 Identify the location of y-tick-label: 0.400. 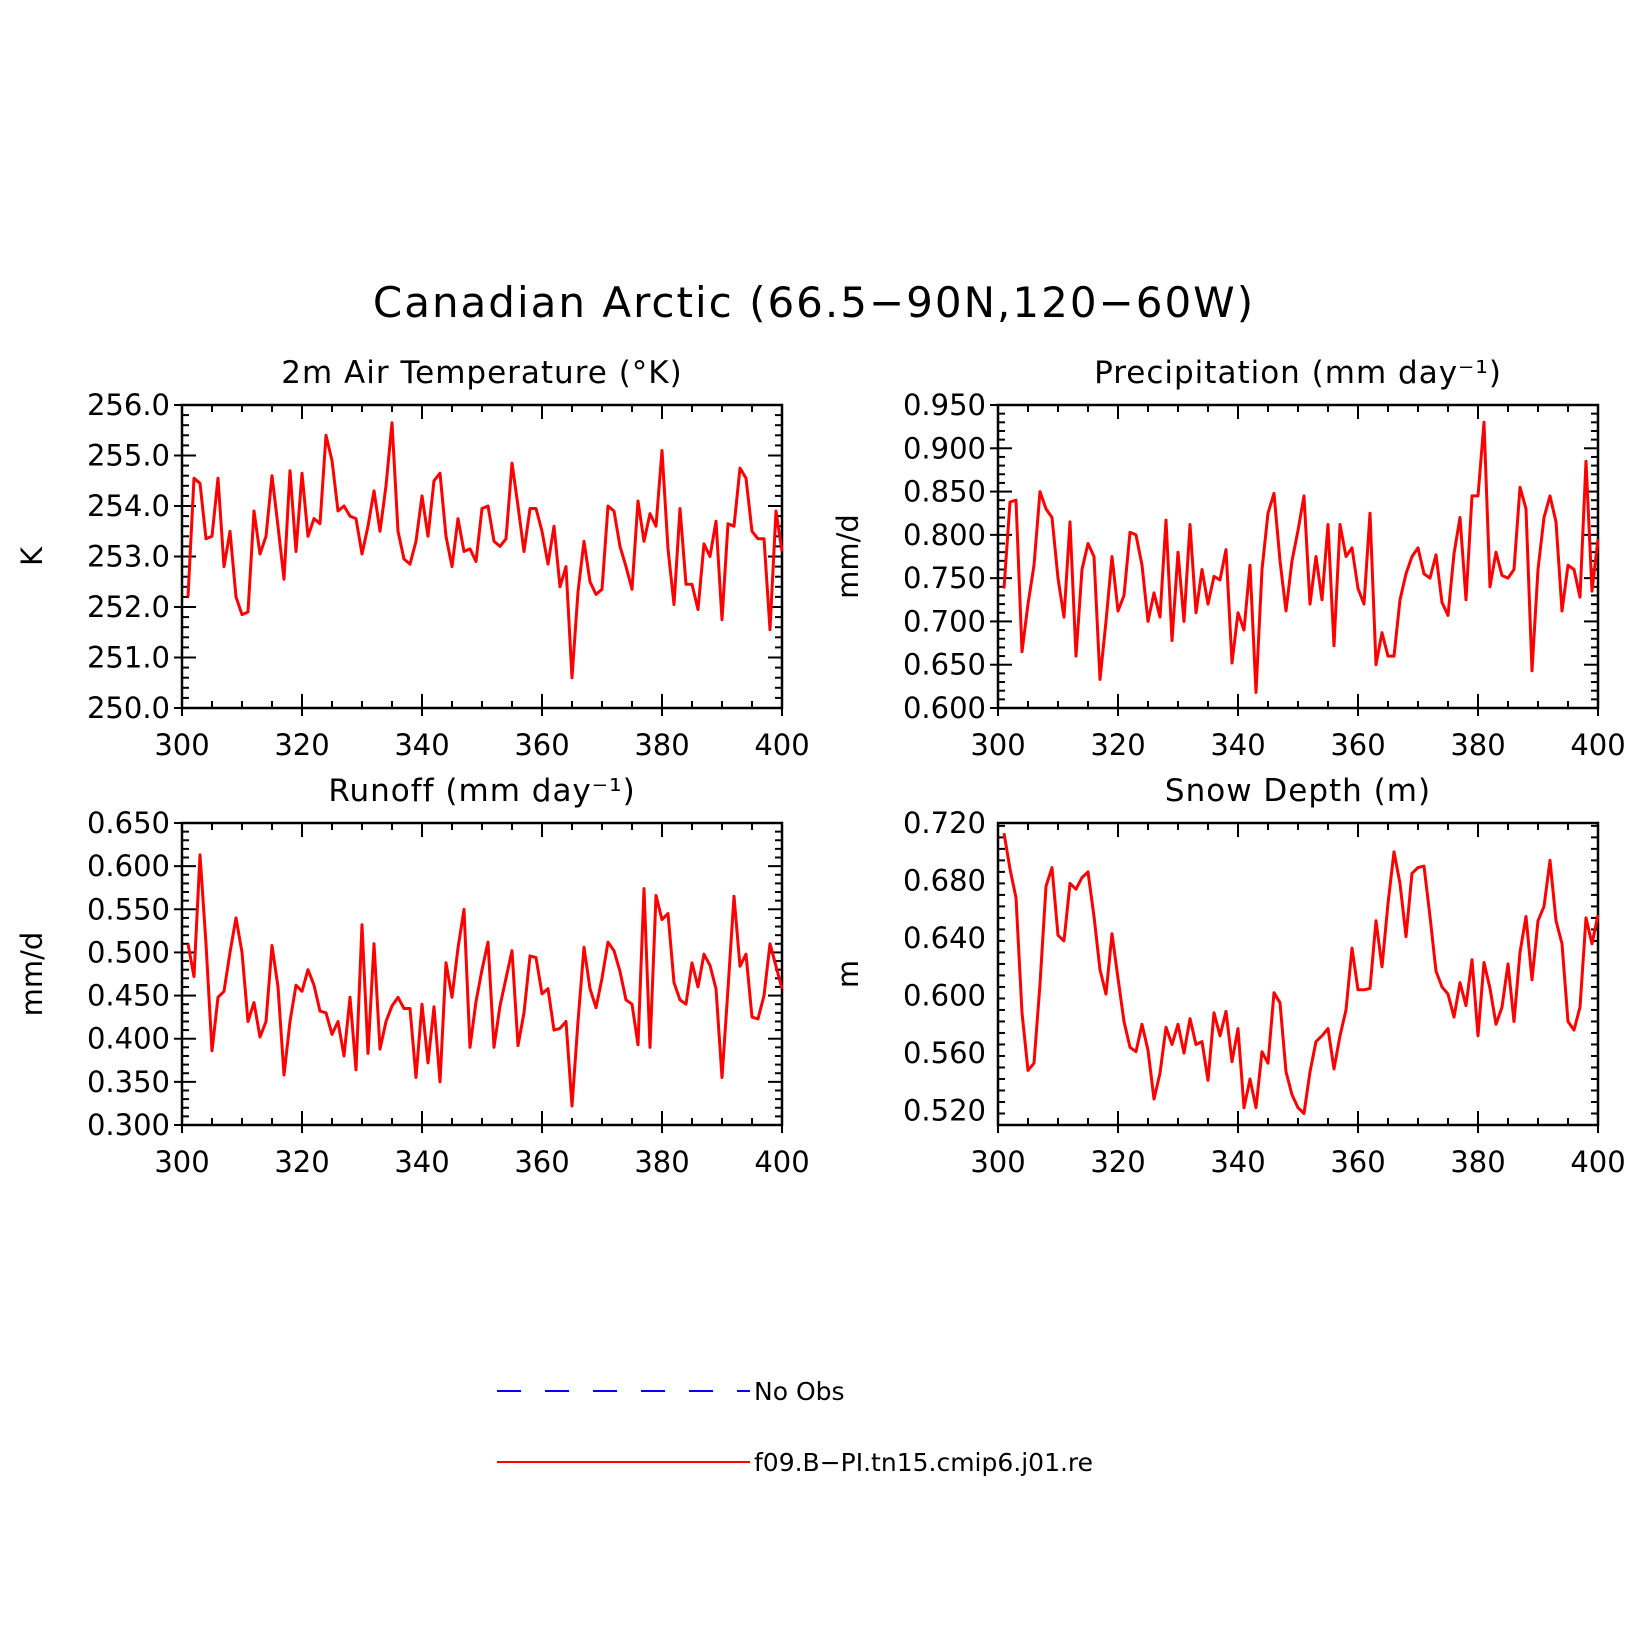
(128, 1039).